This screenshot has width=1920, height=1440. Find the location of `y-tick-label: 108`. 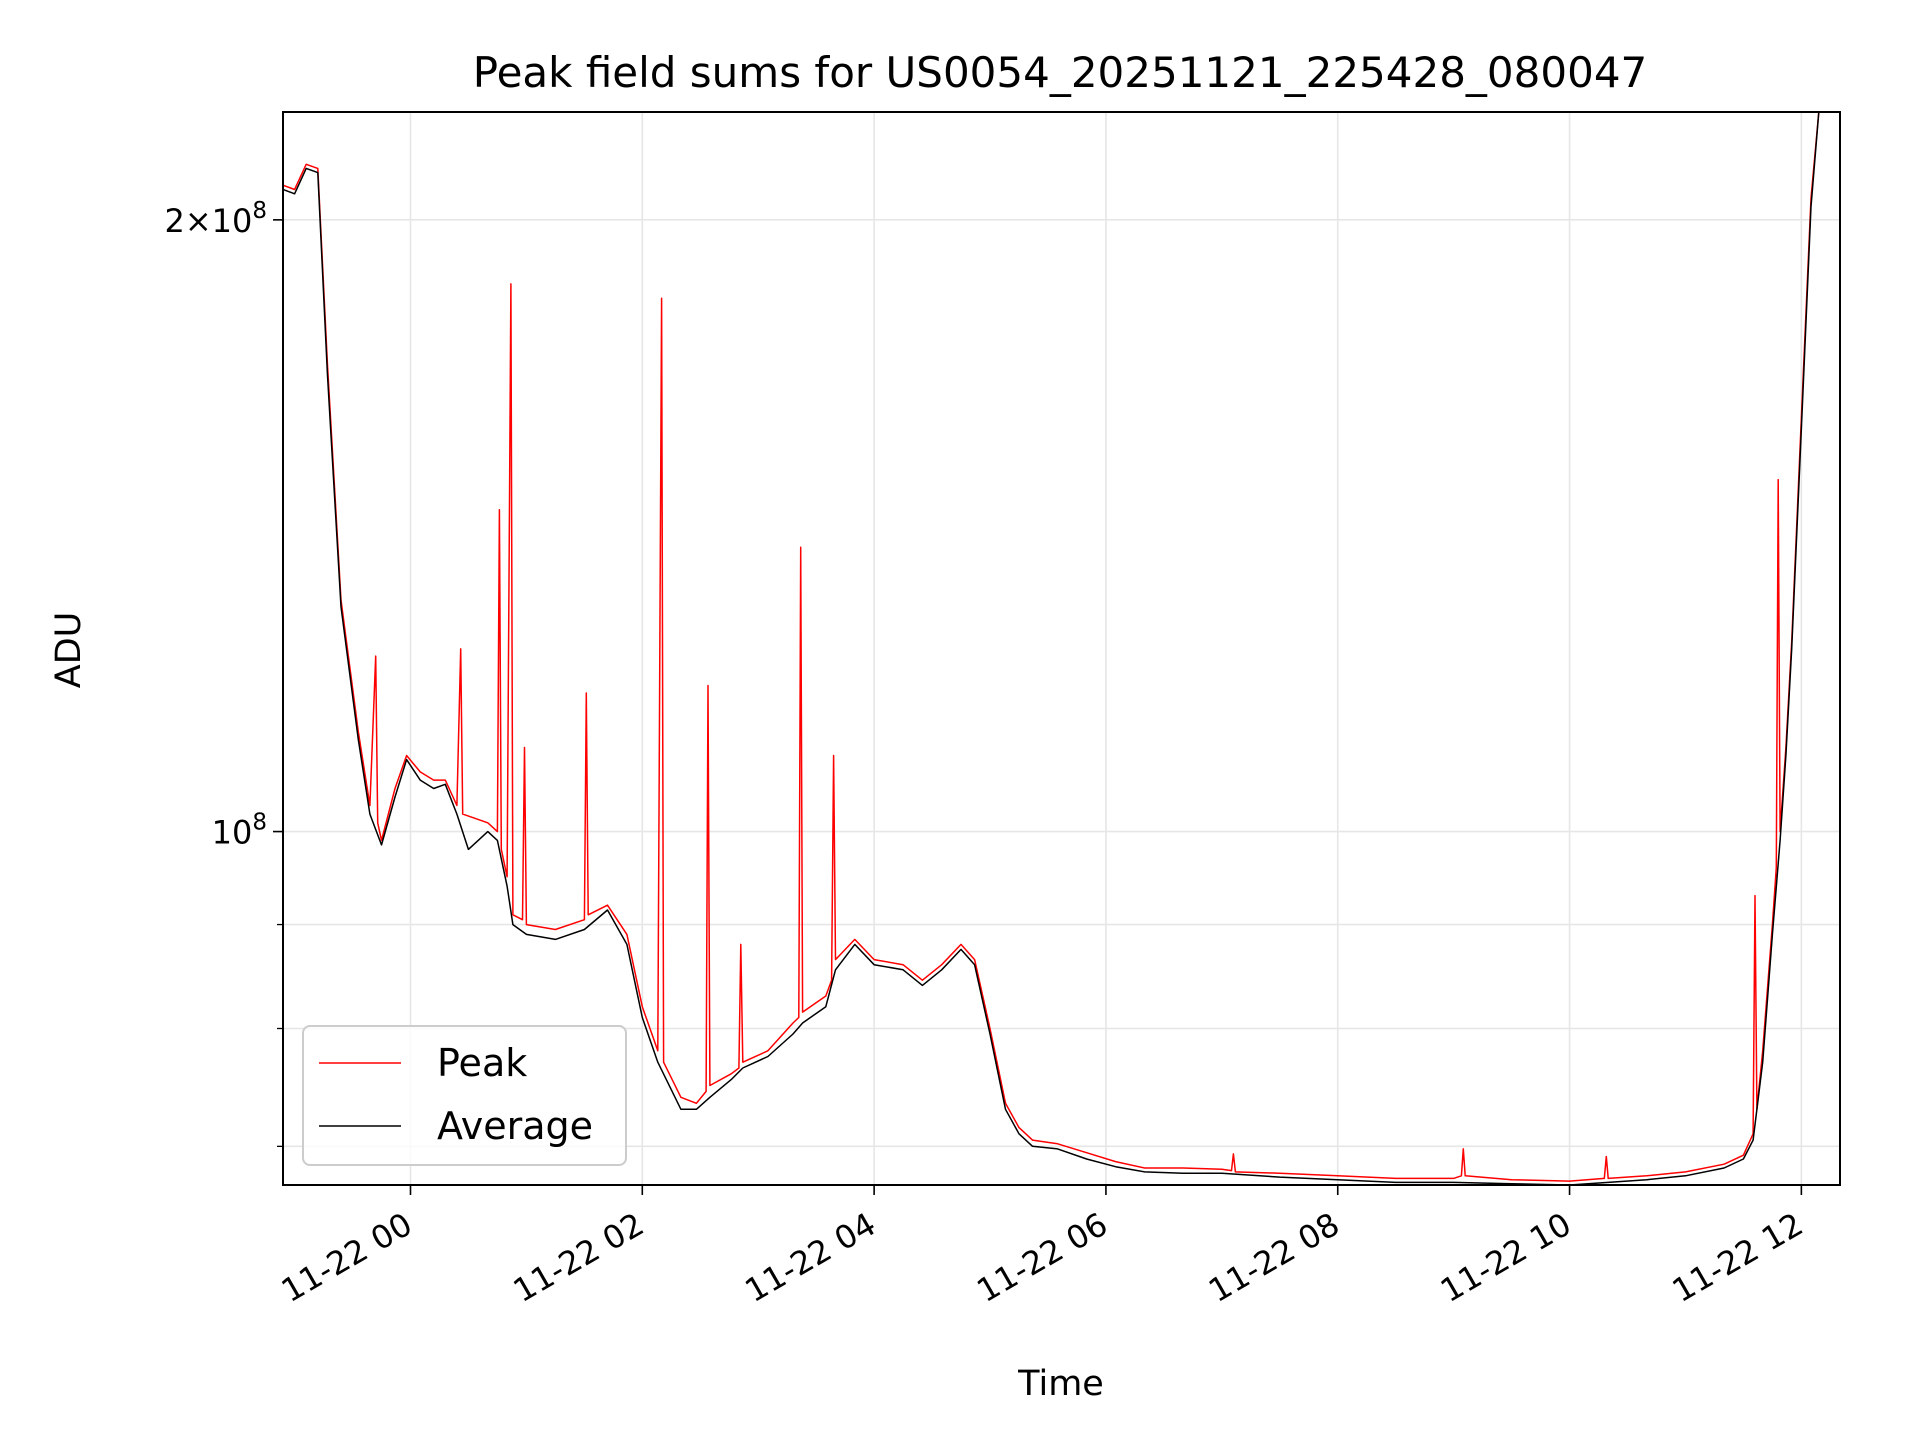

y-tick-label: 108 is located at coordinates (239, 831).